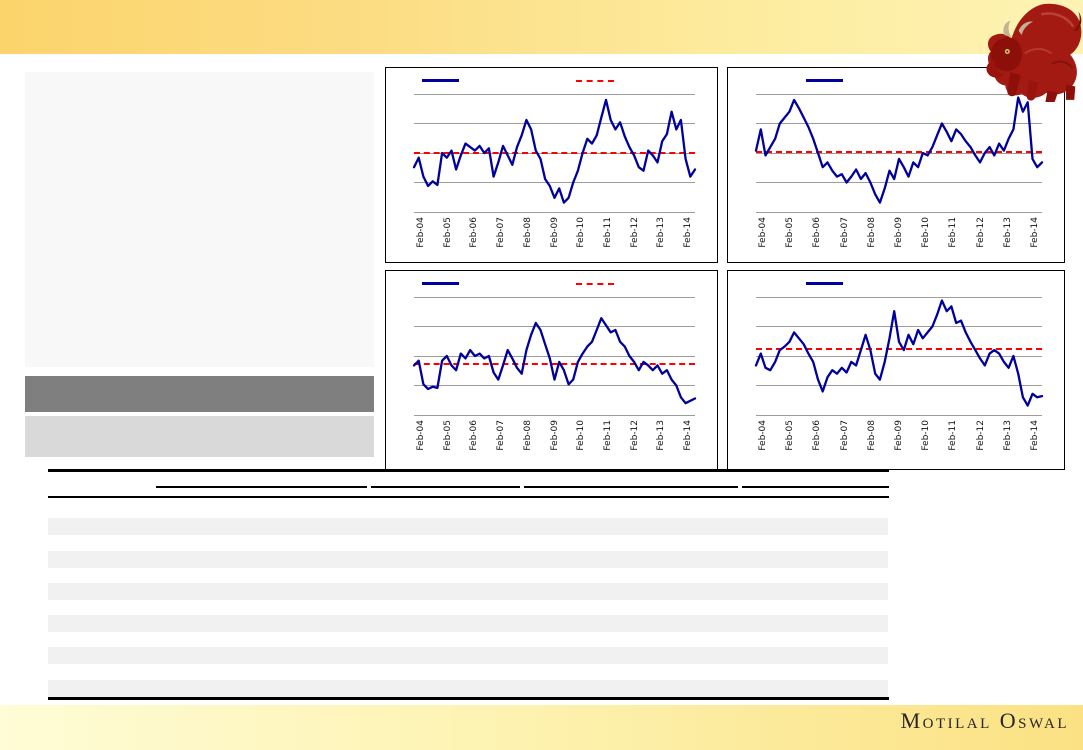  What do you see at coordinates (468, 497) in the screenshot?
I see `table-header-rule` at bounding box center [468, 497].